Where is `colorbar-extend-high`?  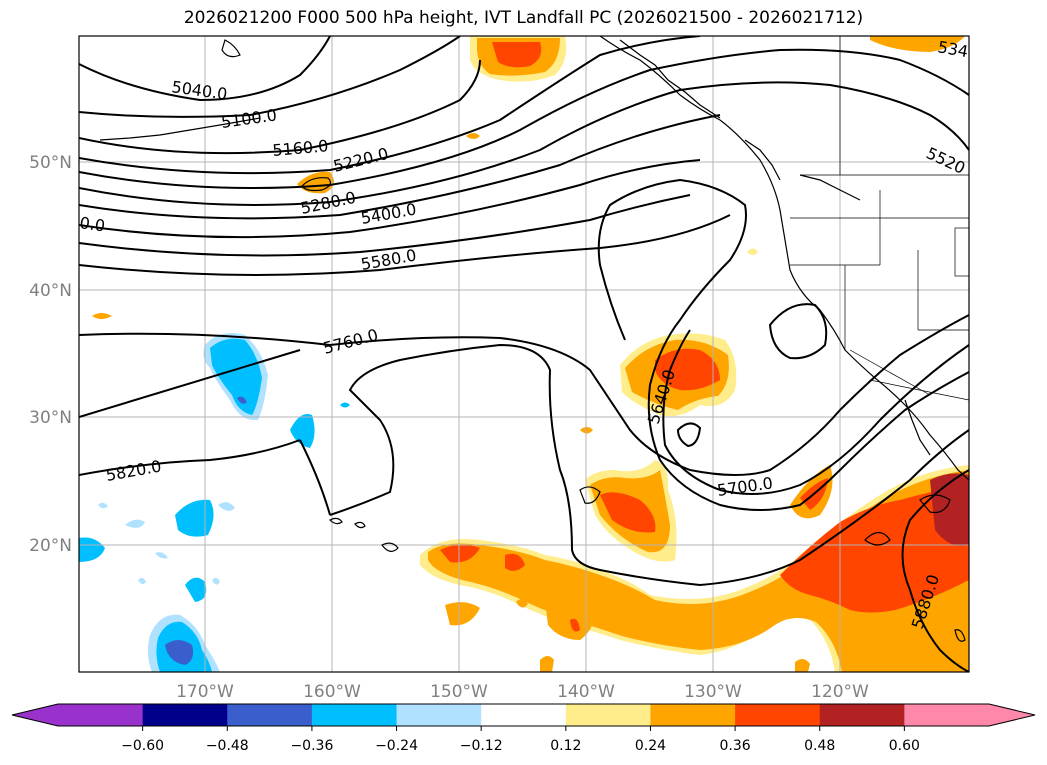 colorbar-extend-high is located at coordinates (1012, 715).